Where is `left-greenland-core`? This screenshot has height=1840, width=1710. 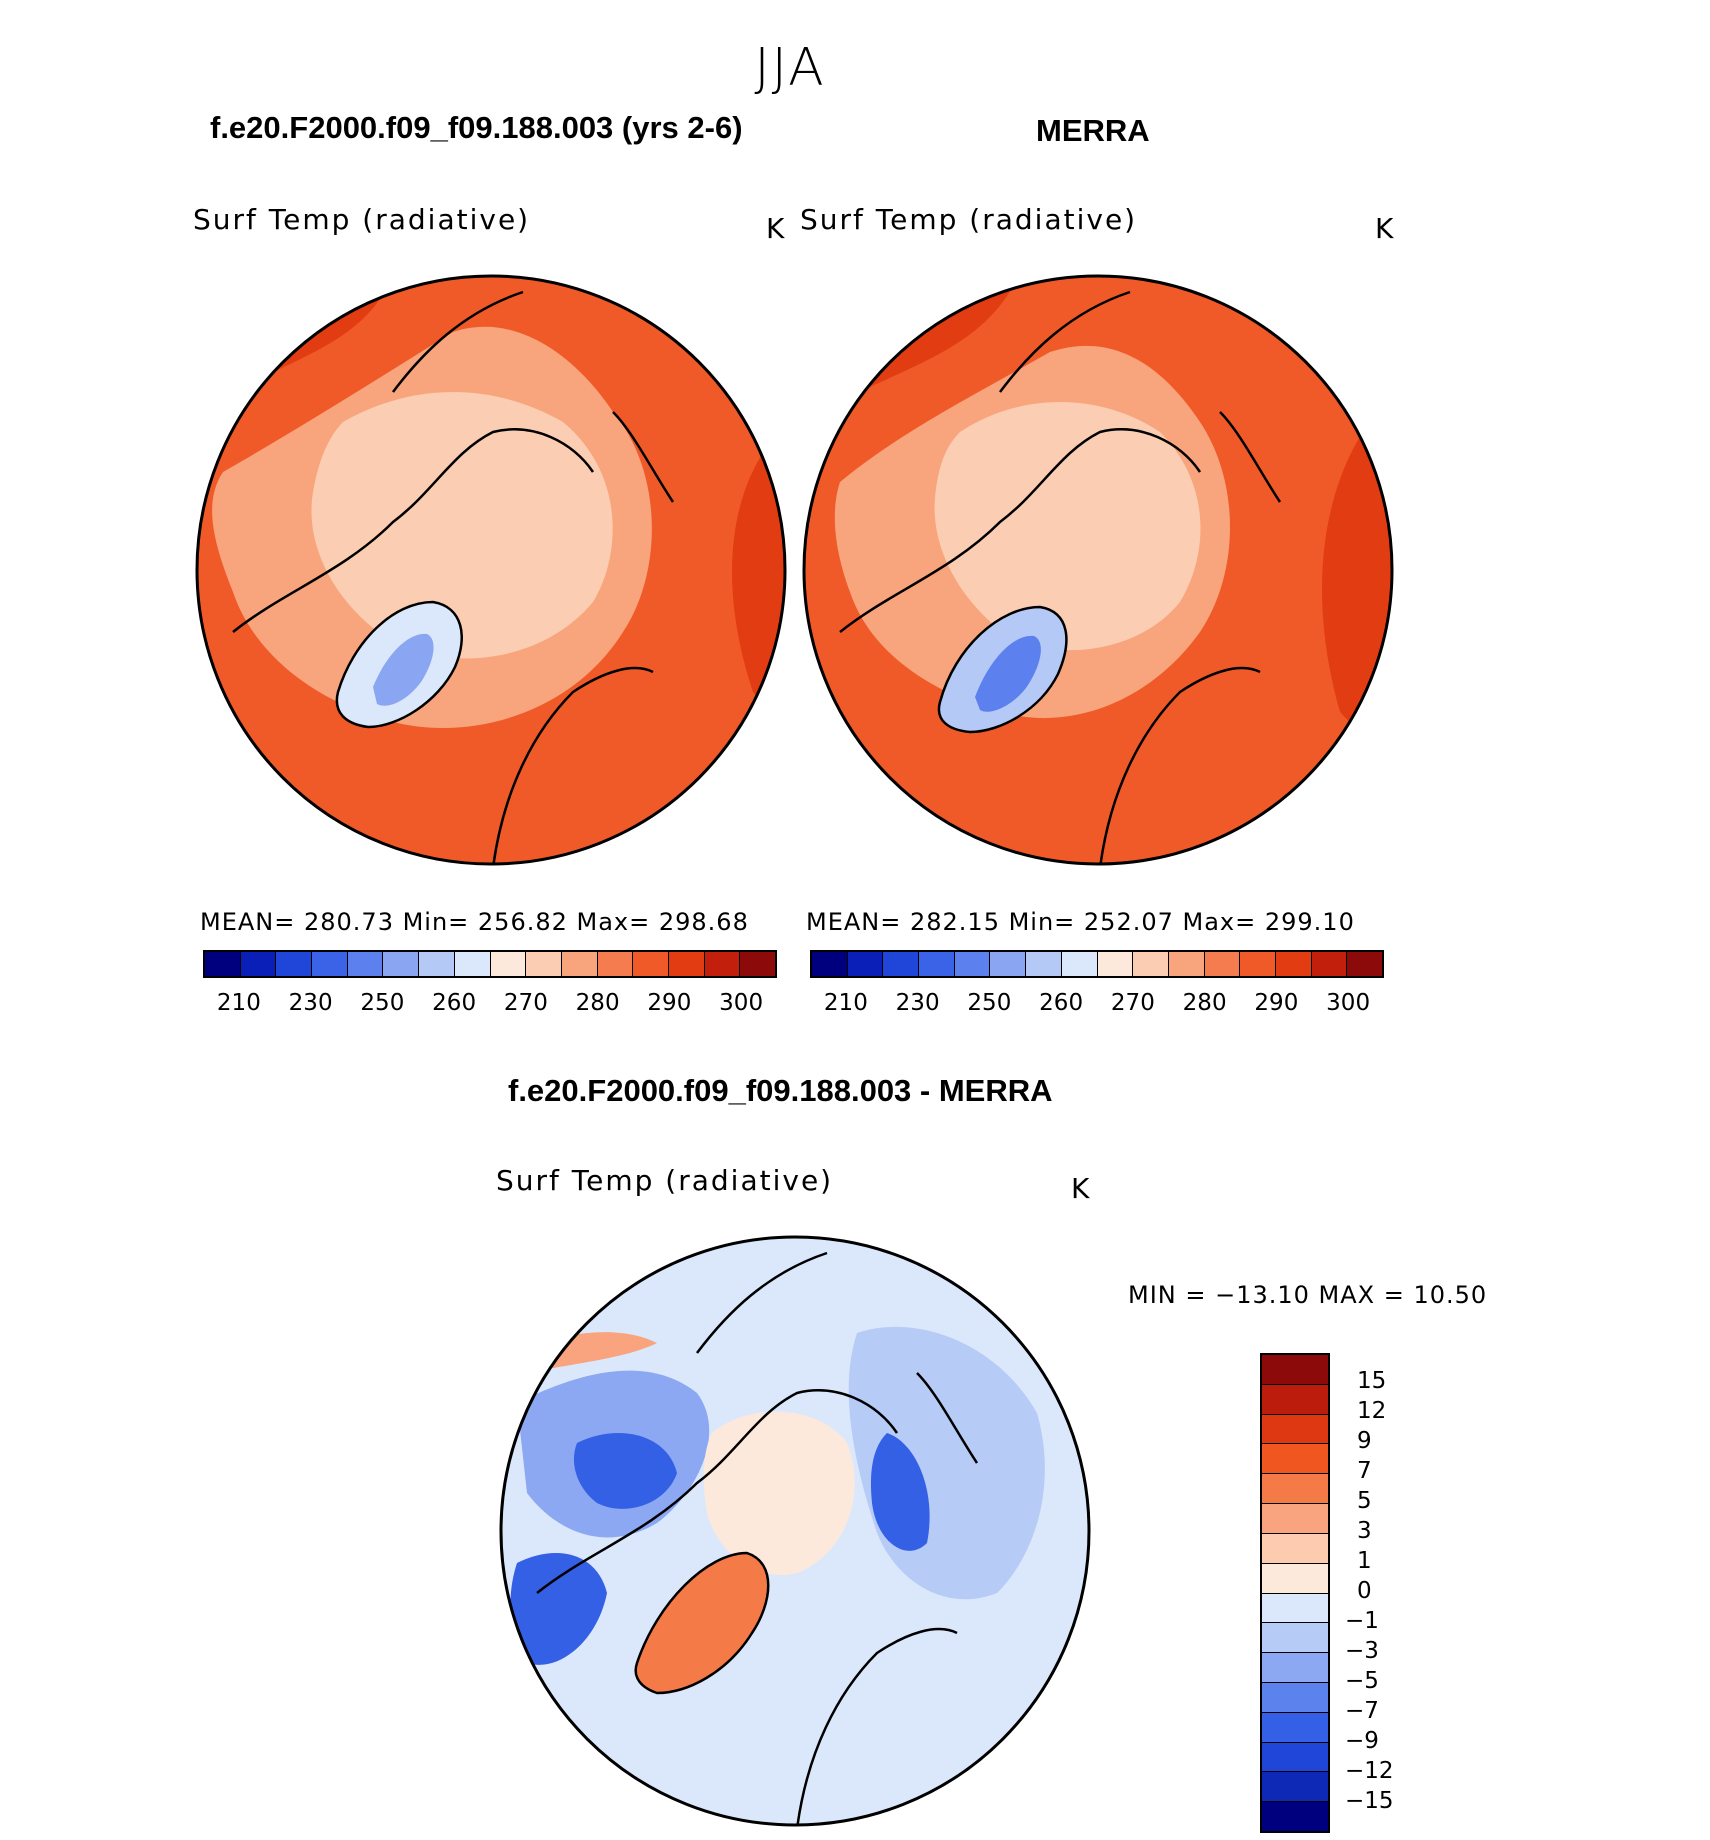 left-greenland-core is located at coordinates (403, 669).